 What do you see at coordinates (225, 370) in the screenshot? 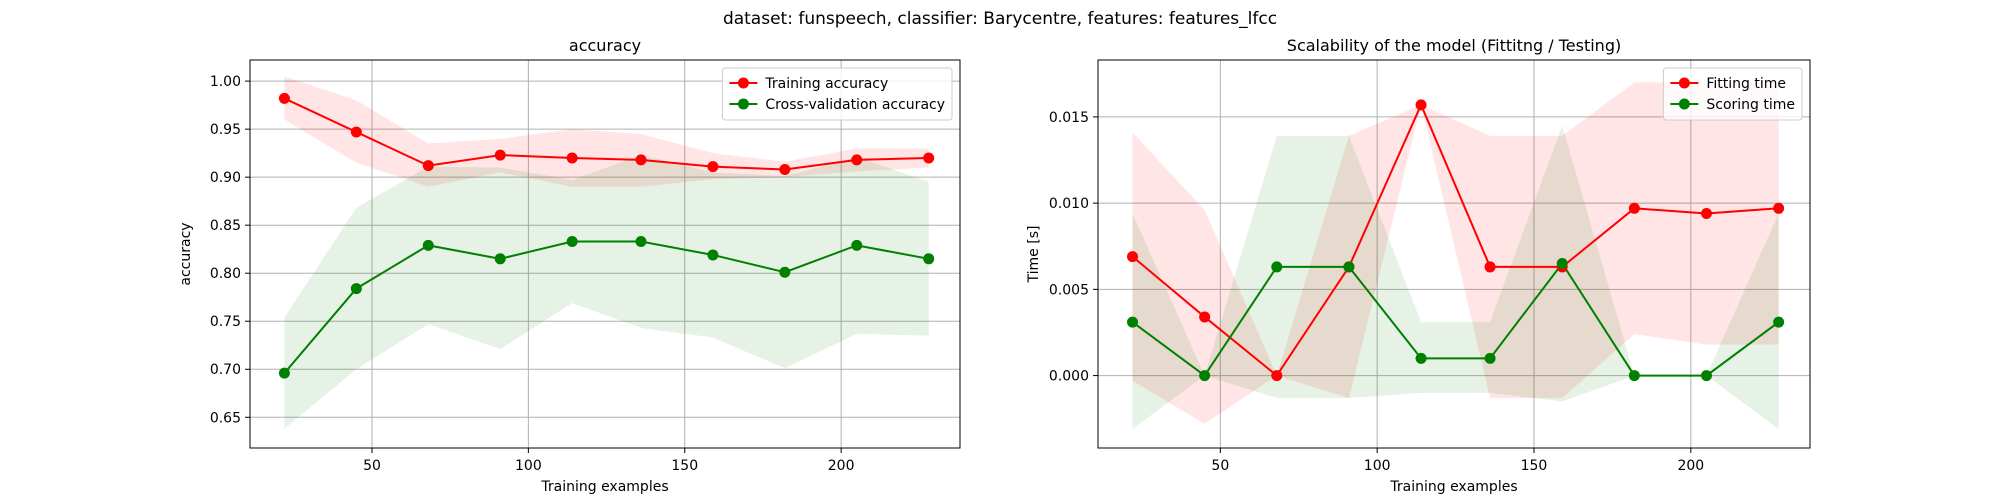
I see `y-tick-label: 0.70` at bounding box center [225, 370].